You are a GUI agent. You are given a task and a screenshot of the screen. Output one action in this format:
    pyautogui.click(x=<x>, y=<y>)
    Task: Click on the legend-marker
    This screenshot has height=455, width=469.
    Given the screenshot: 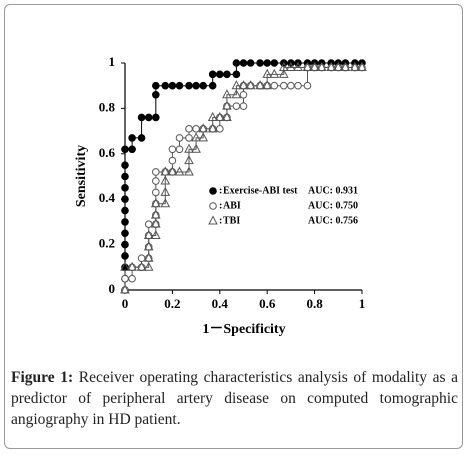 What is the action you would take?
    pyautogui.click(x=213, y=191)
    